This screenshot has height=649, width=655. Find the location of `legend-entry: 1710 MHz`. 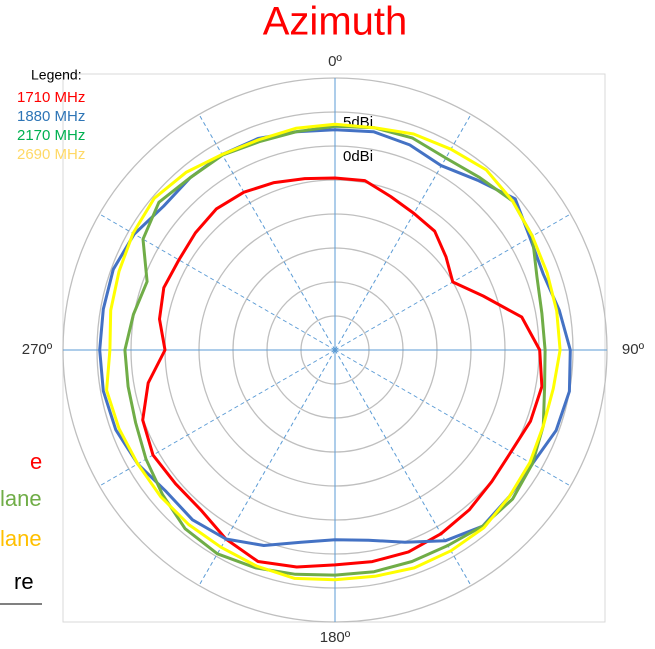

legend-entry: 1710 MHz is located at coordinates (51, 97).